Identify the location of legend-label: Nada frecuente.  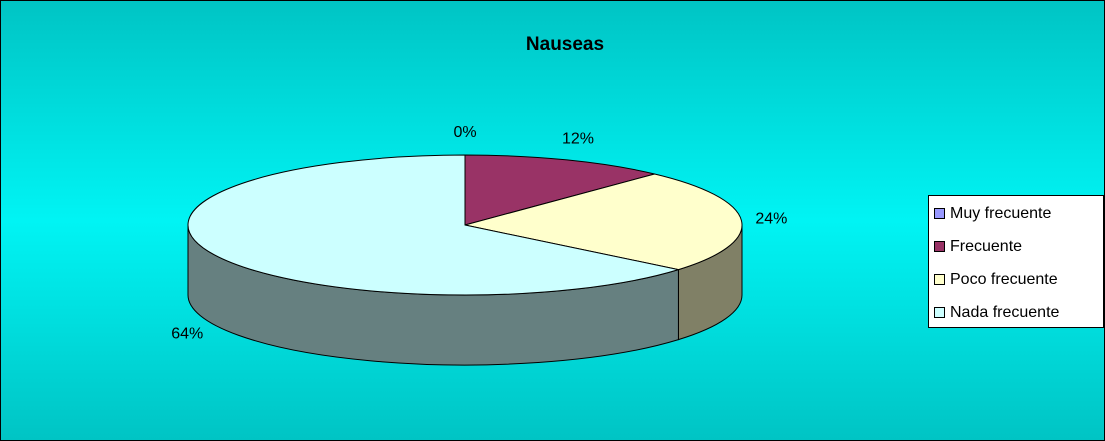
(1005, 312).